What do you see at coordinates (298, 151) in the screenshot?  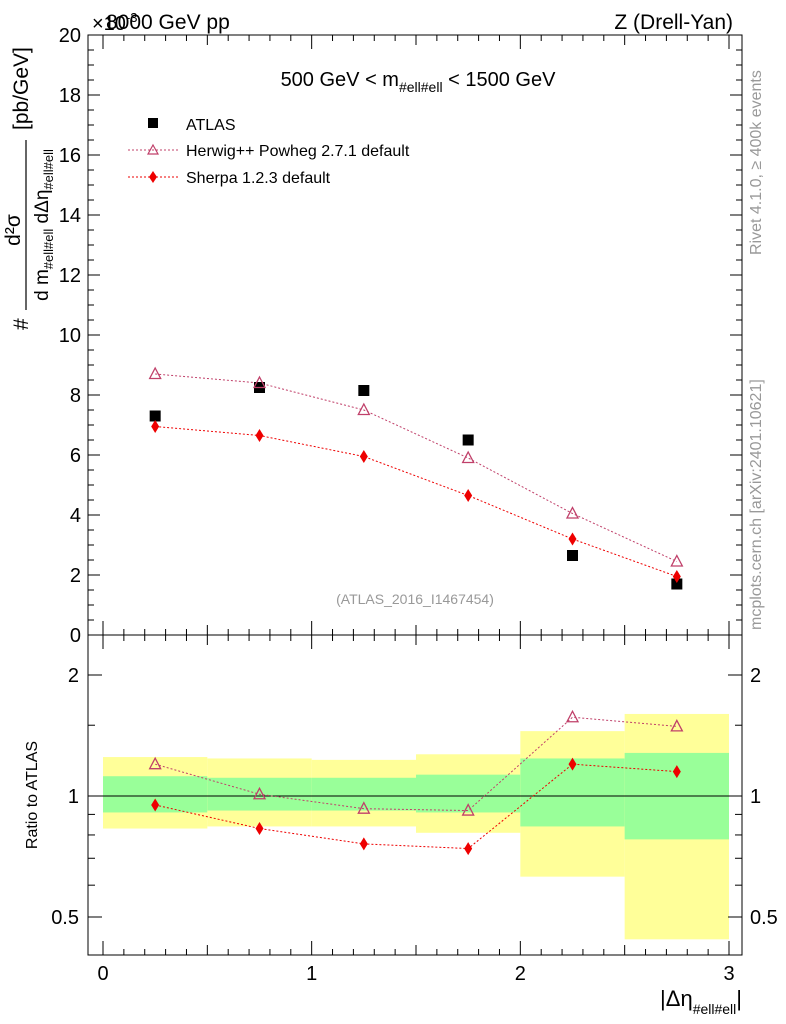 I see `legend-herwig-label: Herwig++ Powheg 2.7.1 default` at bounding box center [298, 151].